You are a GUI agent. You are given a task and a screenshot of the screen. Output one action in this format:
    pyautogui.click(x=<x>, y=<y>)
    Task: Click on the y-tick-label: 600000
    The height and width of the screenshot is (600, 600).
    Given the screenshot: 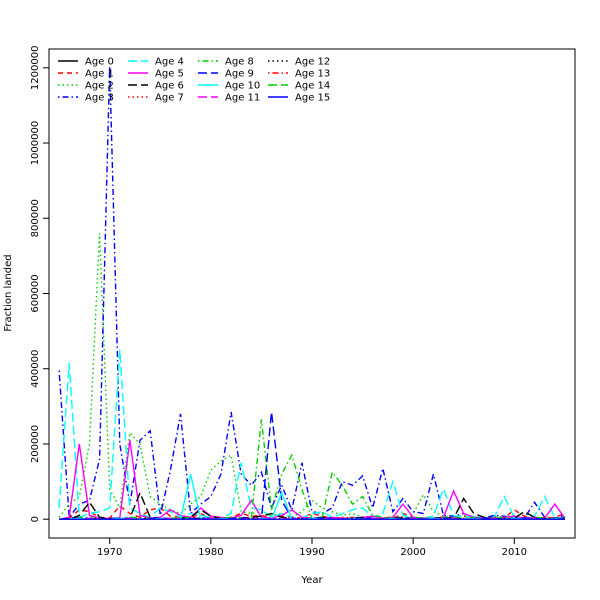 What is the action you would take?
    pyautogui.click(x=35, y=293)
    